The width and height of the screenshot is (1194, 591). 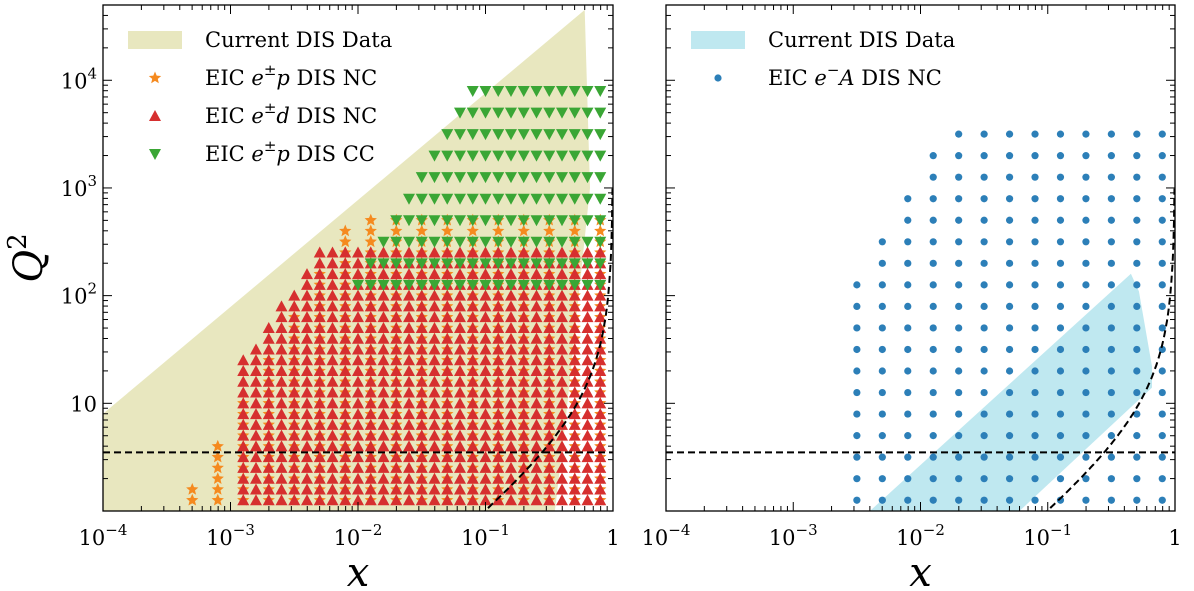 I want to click on legend-label: Current DIS Data, so click(x=298, y=40).